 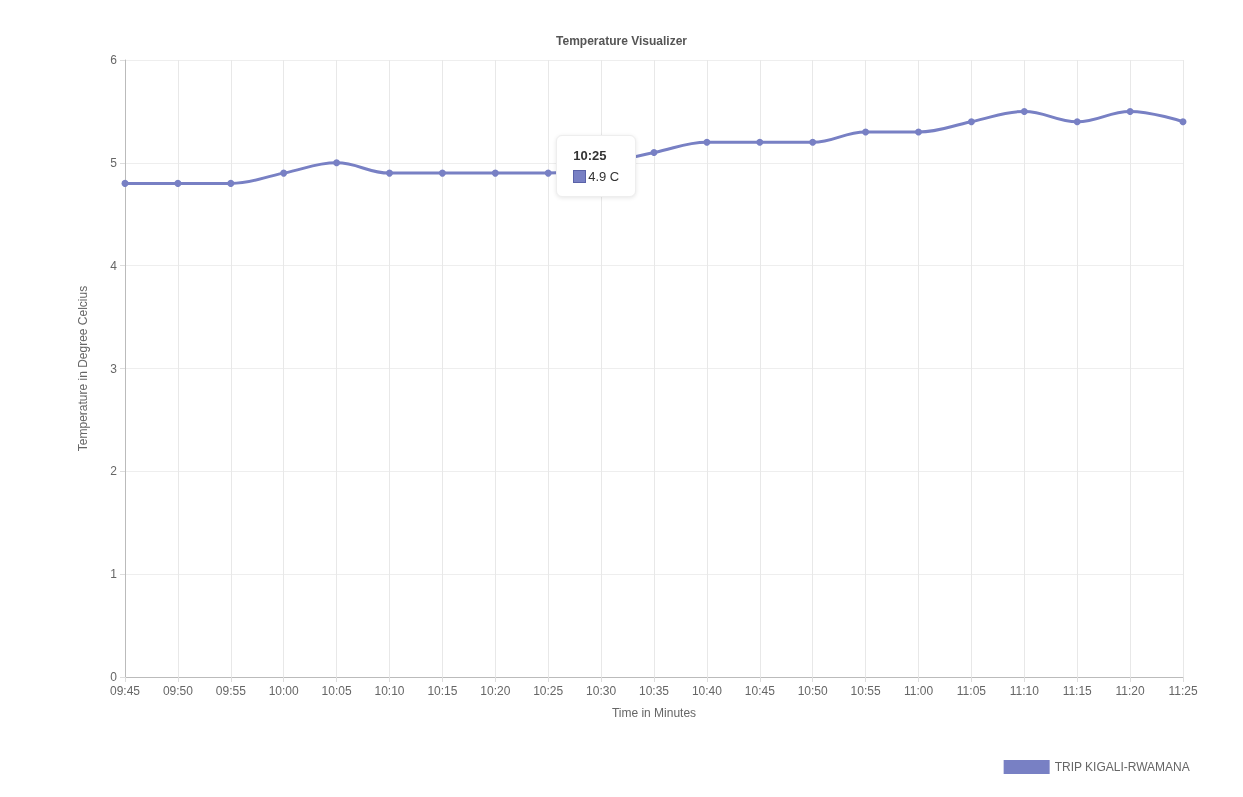 What do you see at coordinates (601, 691) in the screenshot?
I see `x-tick-label: 10:30` at bounding box center [601, 691].